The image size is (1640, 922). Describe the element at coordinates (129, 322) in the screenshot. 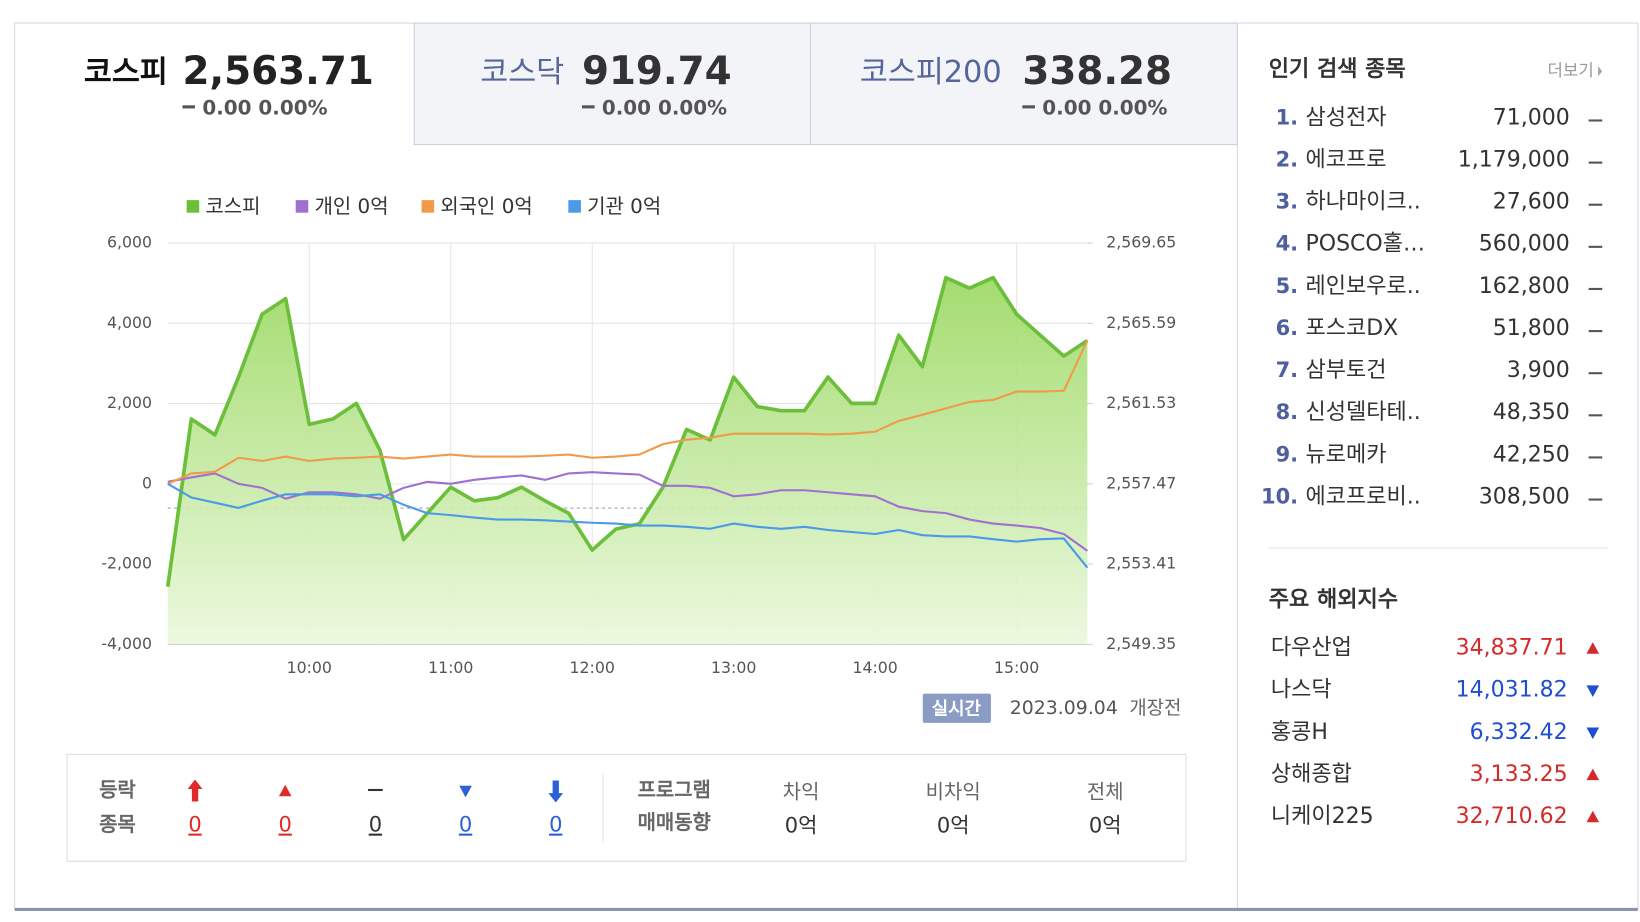

I see `y-tick-label: 4,000` at that location.